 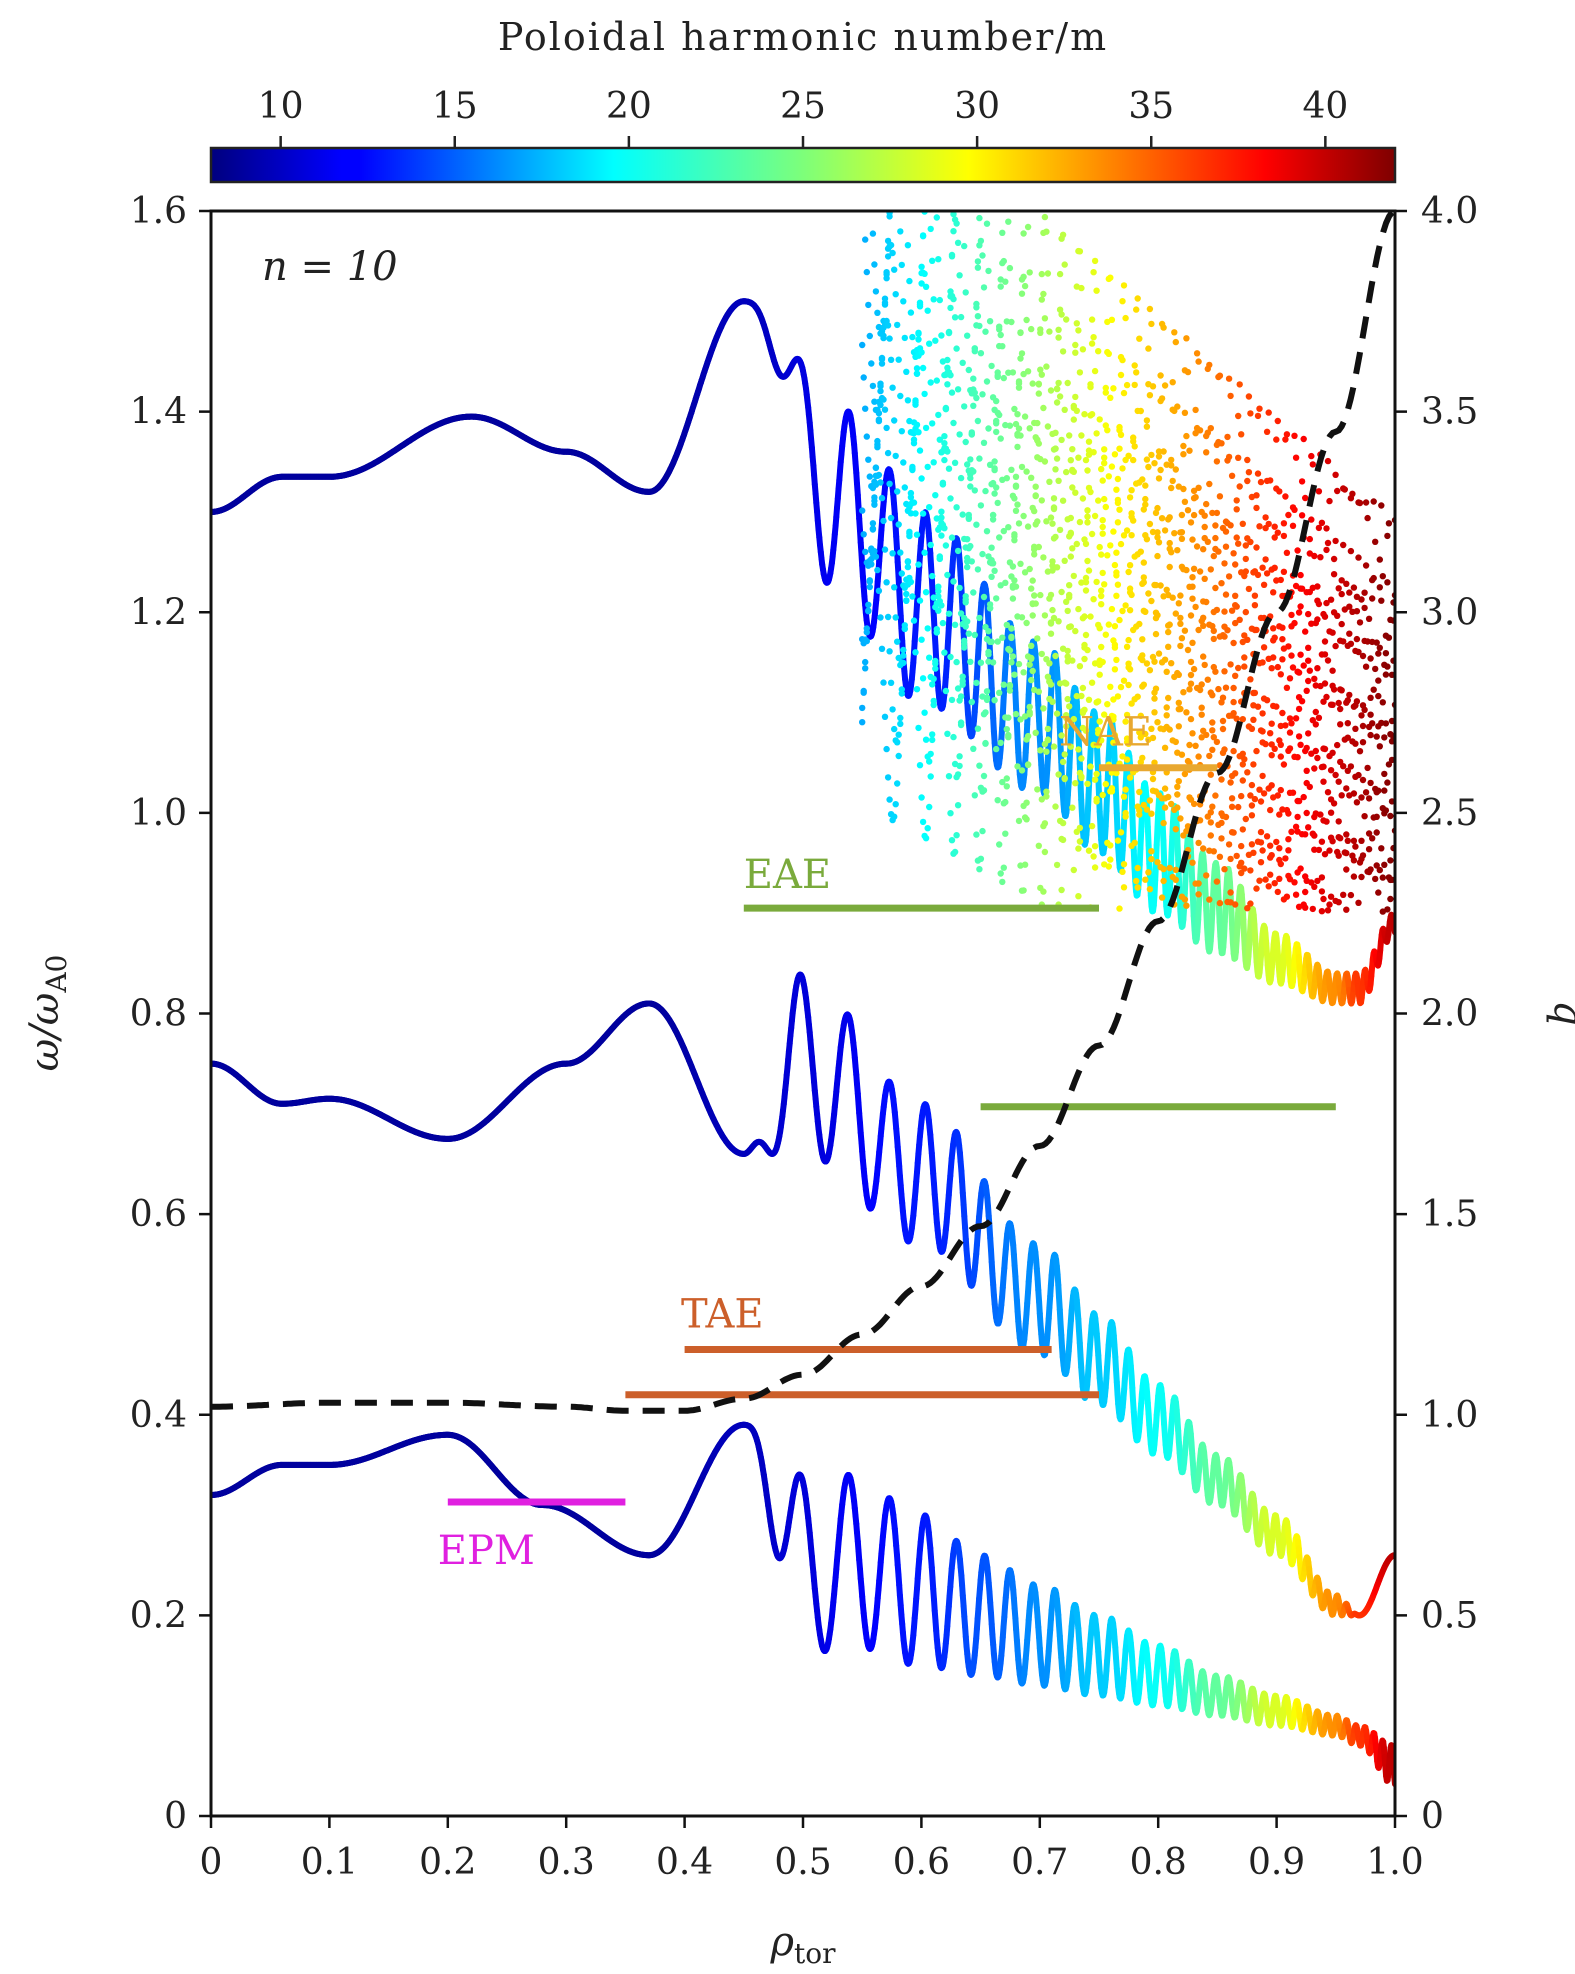 I want to click on colorbar-tick-label: 40, so click(x=1325, y=106).